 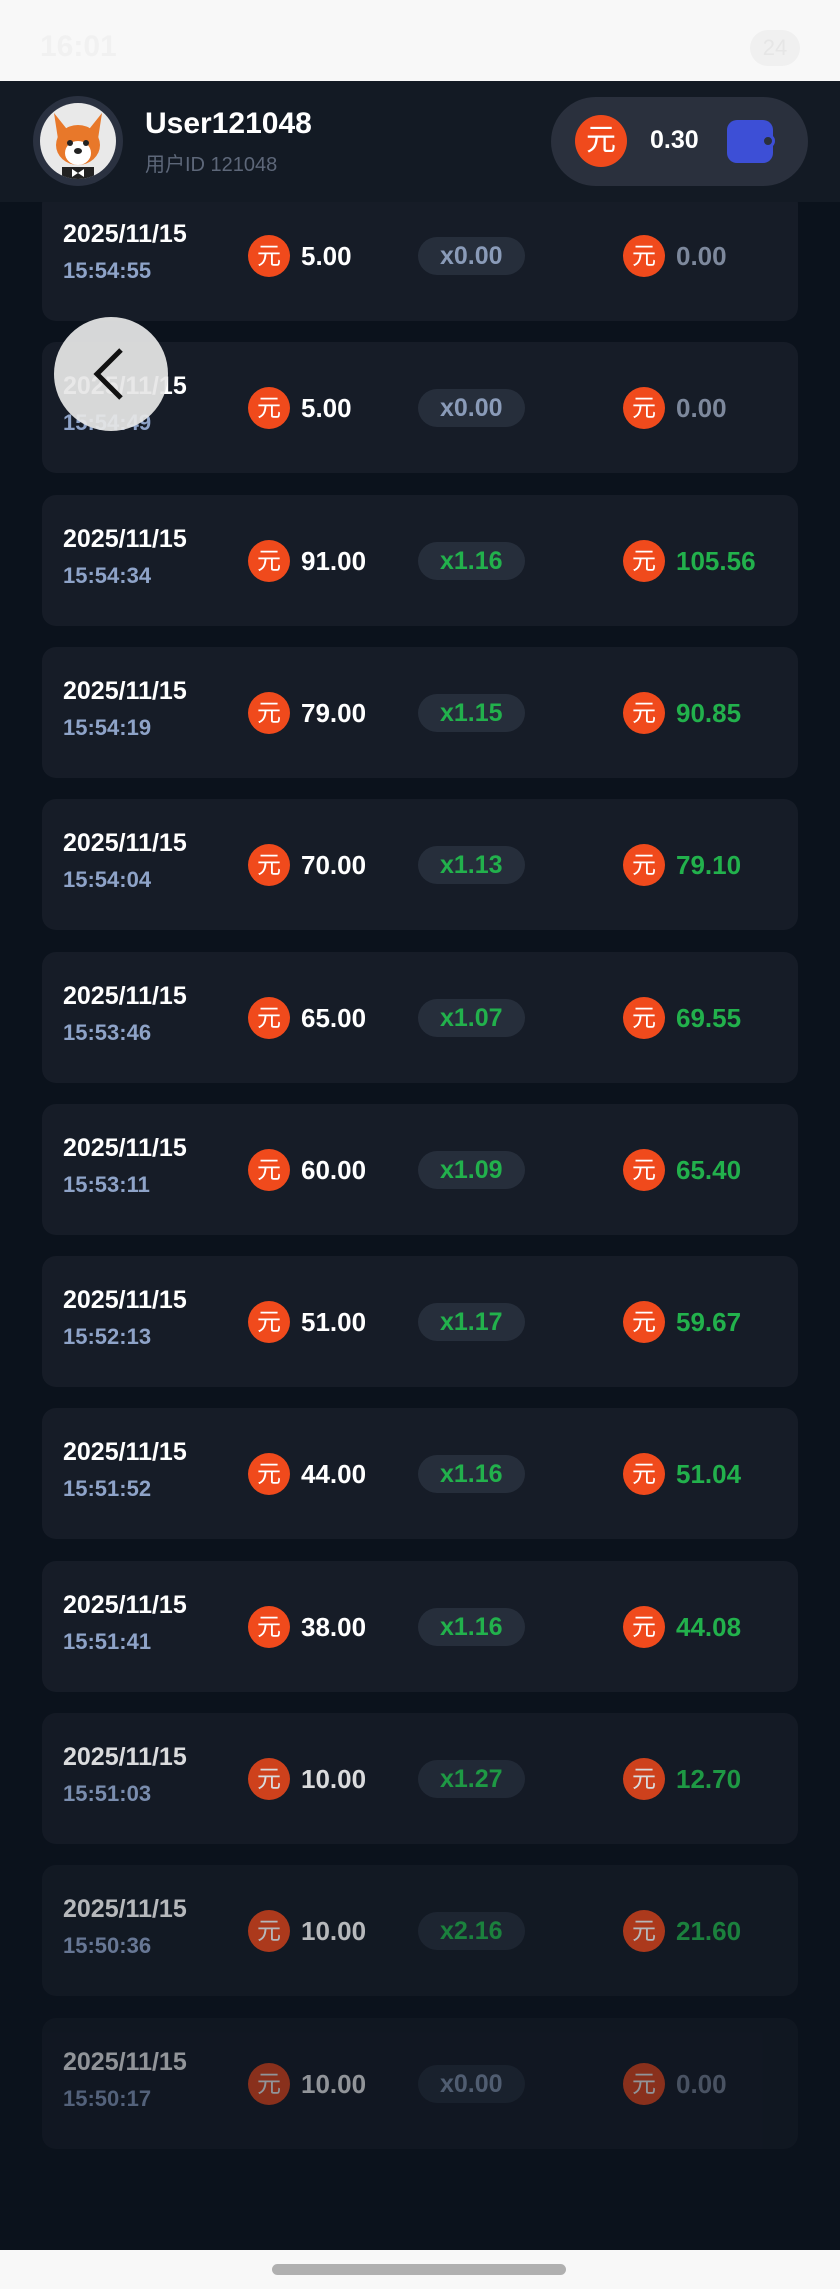 I want to click on payout-amount: 21.60, so click(x=709, y=1931).